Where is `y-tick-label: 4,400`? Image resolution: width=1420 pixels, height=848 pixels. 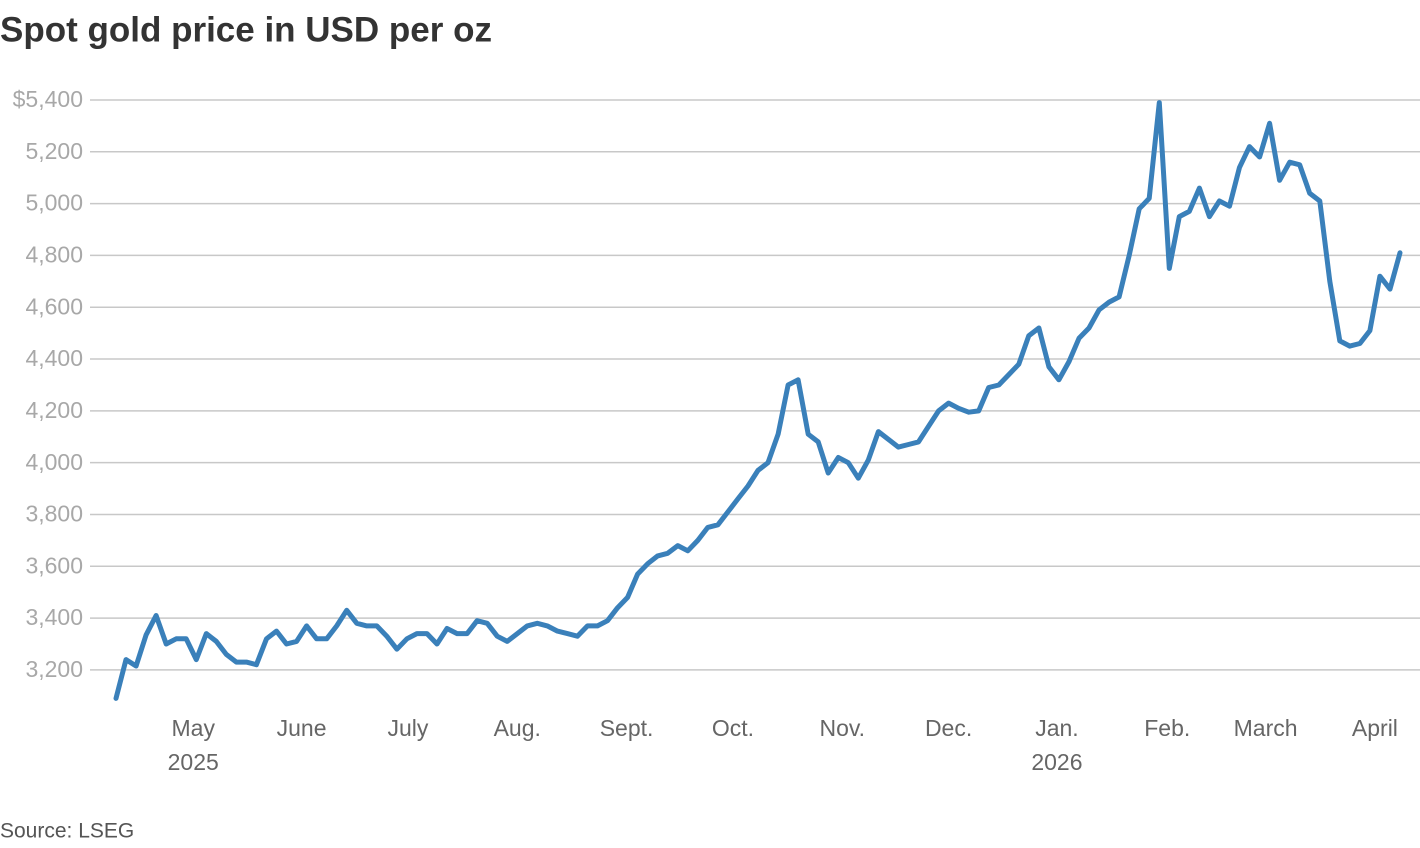 y-tick-label: 4,400 is located at coordinates (54, 358).